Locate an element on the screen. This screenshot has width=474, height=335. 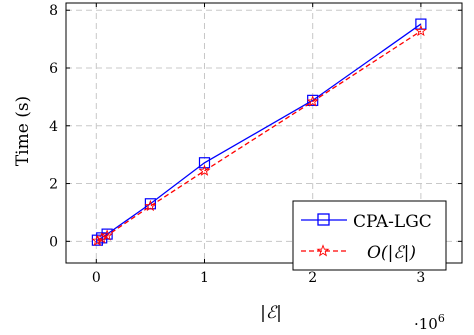
x-axis-multiplier-base: ·10 is located at coordinates (426, 324).